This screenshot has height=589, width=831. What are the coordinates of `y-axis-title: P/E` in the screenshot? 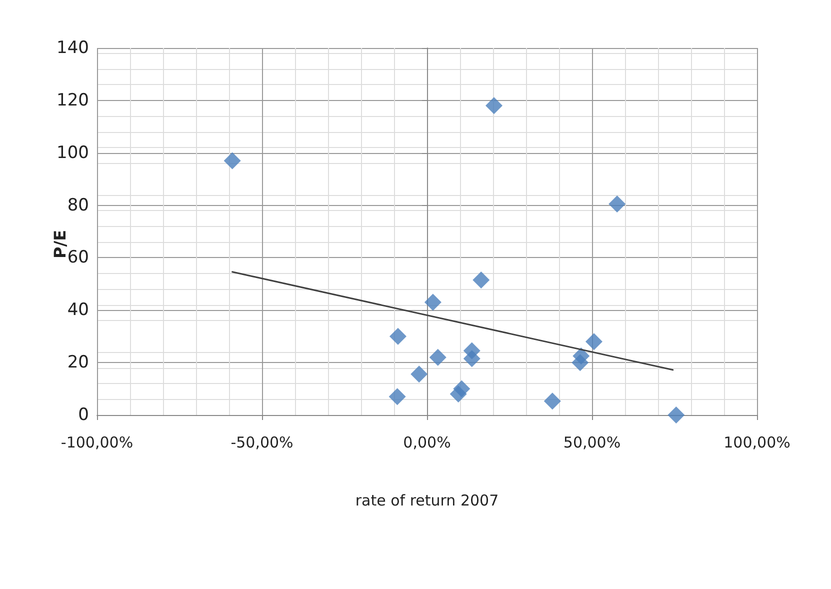 It's located at (60, 244).